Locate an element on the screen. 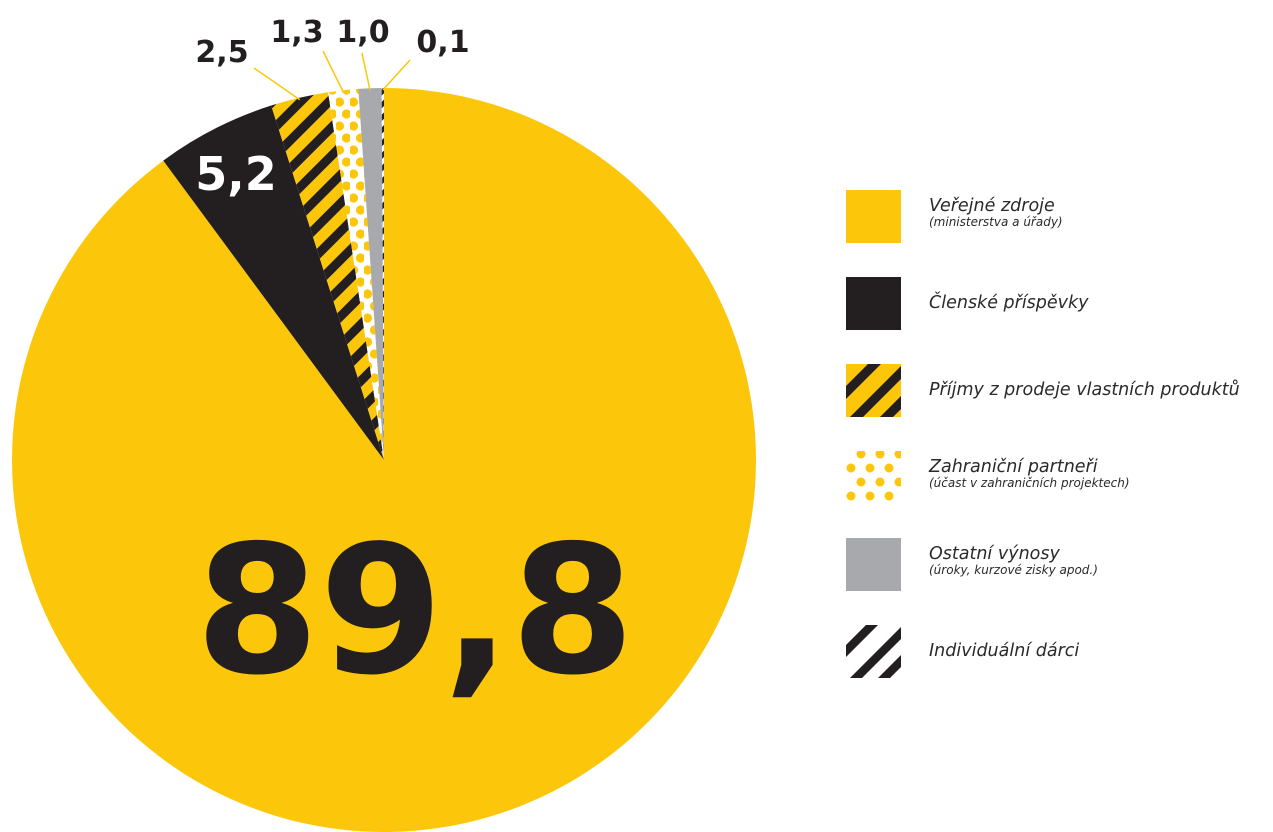 This screenshot has height=832, width=1273. pie-slice-clenske-prispevky is located at coordinates (273, 283).